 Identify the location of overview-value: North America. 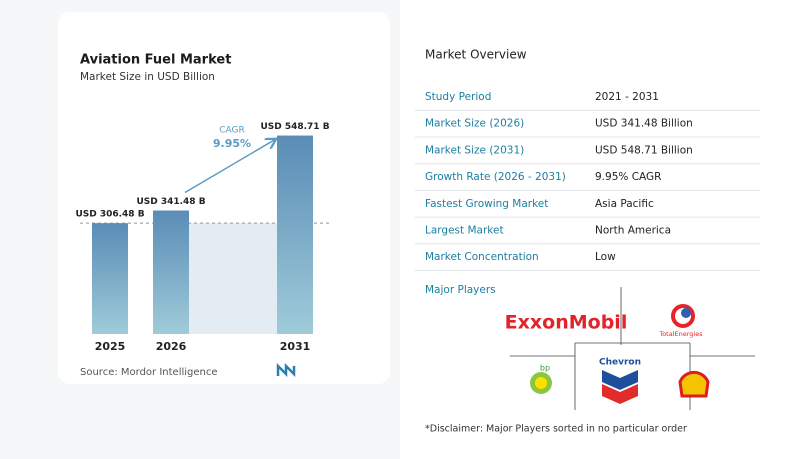
(633, 231).